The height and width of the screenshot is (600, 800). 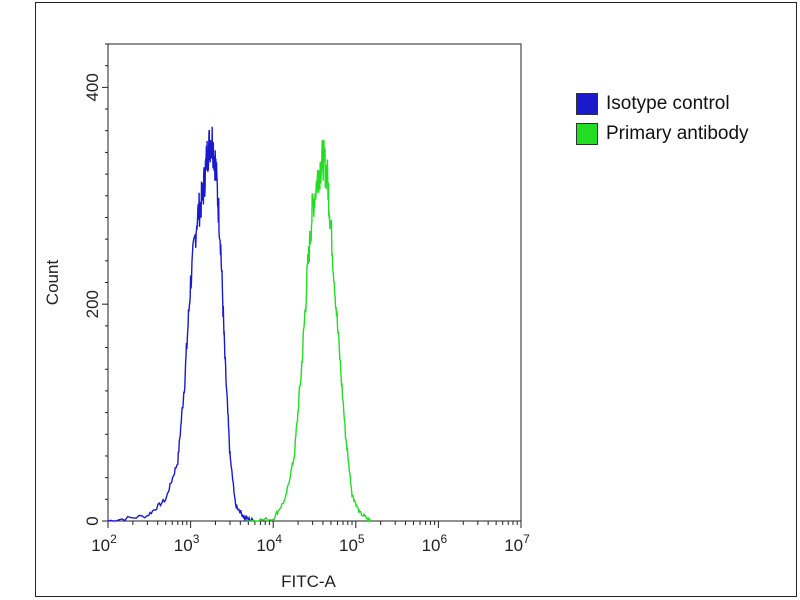 I want to click on x-tick-label: 10², so click(x=104, y=543).